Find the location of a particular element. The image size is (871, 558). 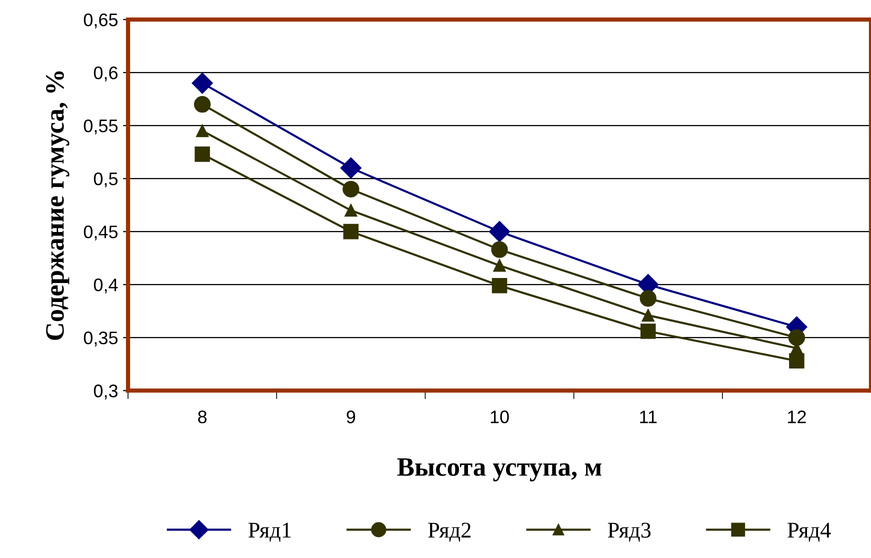

y-tick-label: 0,4 is located at coordinates (106, 286).